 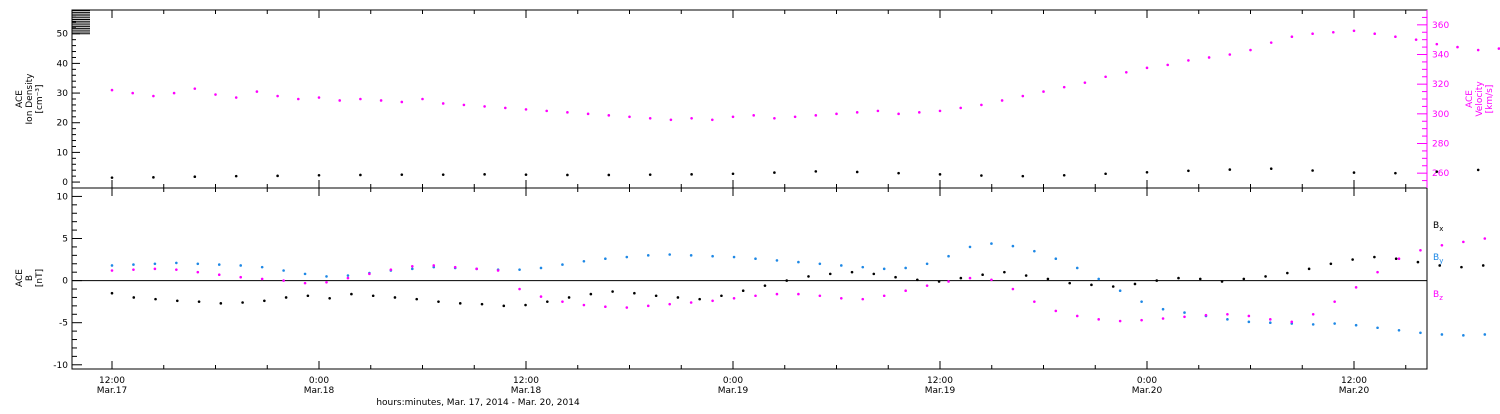 What do you see at coordinates (940, 391) in the screenshot?
I see `x-tick-date-label: Mar.19` at bounding box center [940, 391].